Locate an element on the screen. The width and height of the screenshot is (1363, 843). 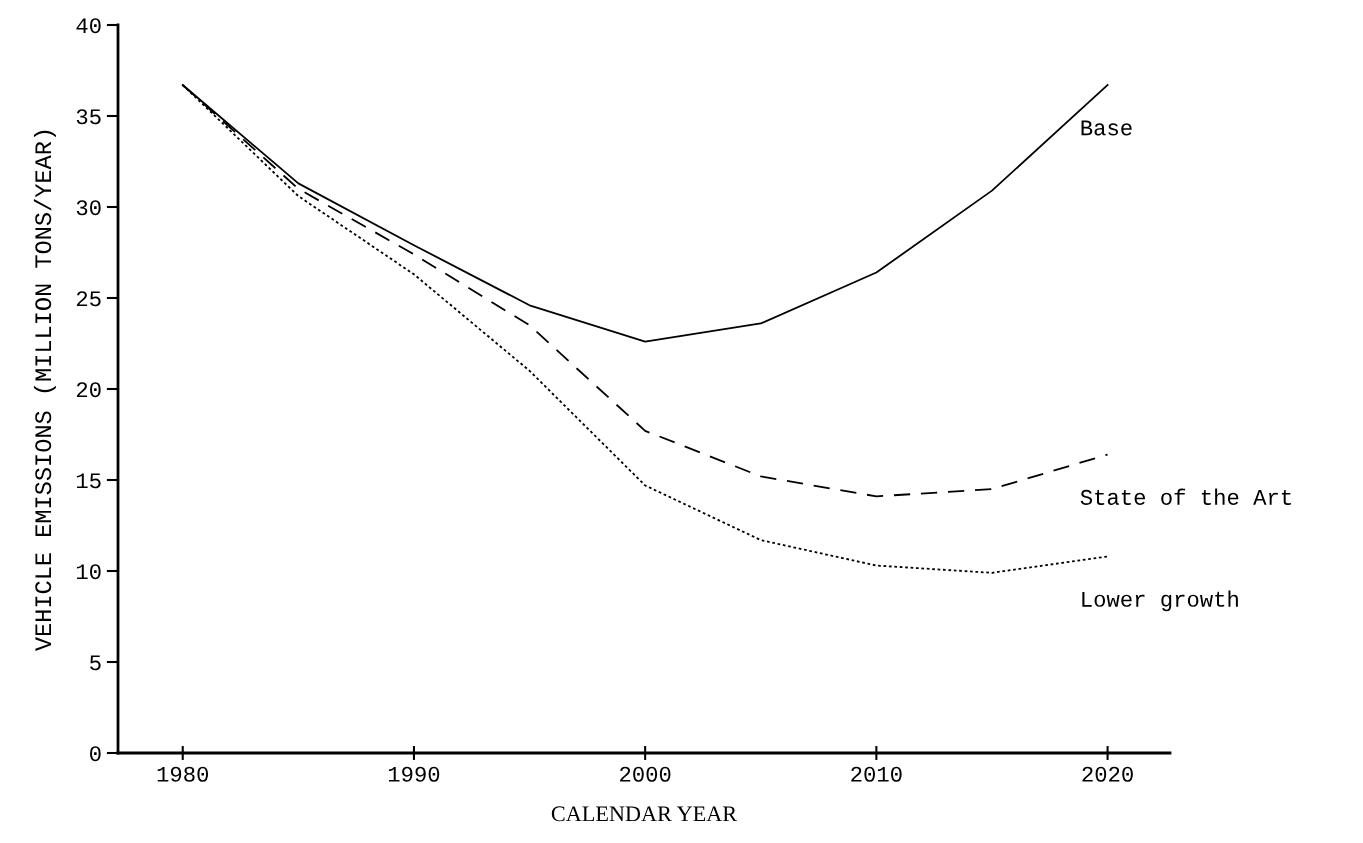
series-label: State of the Art is located at coordinates (1185, 496).